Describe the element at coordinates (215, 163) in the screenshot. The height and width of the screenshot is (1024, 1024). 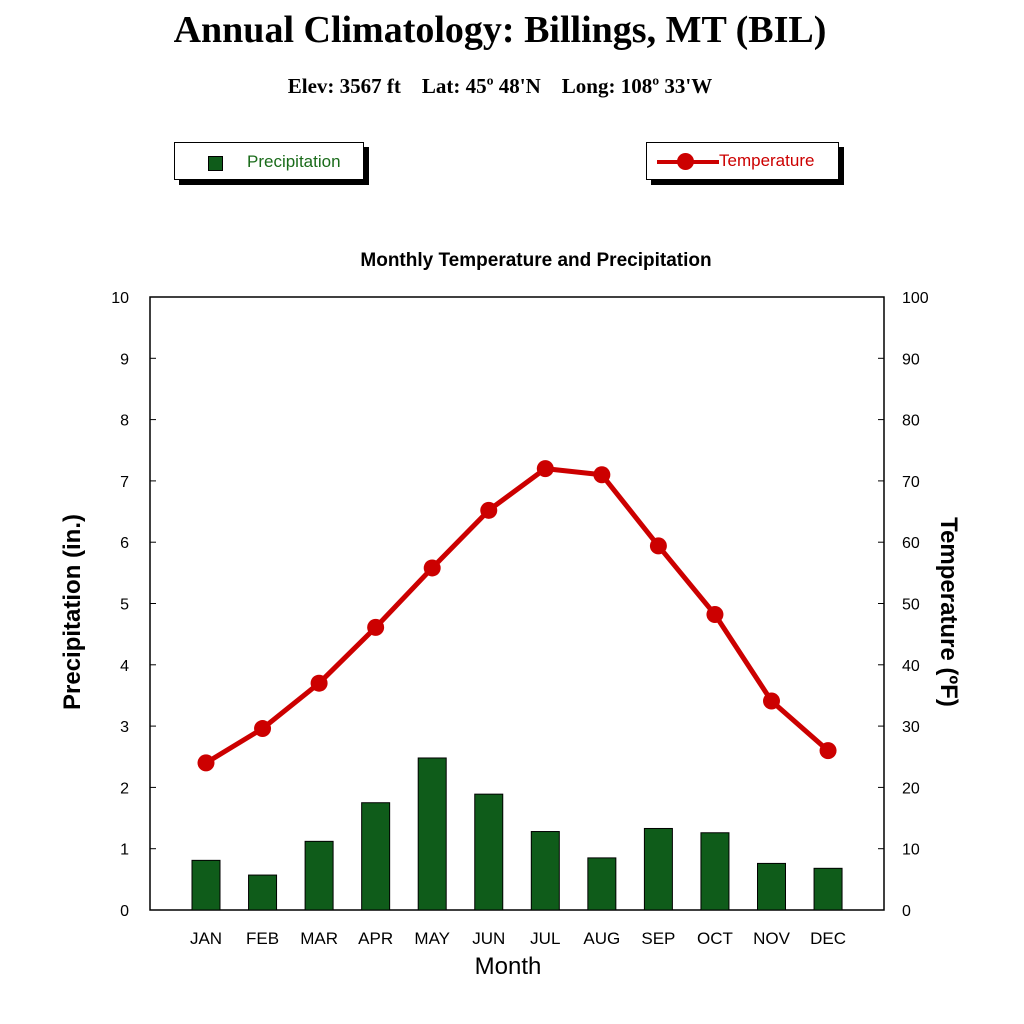
I see `precipitation-swatch-icon` at that location.